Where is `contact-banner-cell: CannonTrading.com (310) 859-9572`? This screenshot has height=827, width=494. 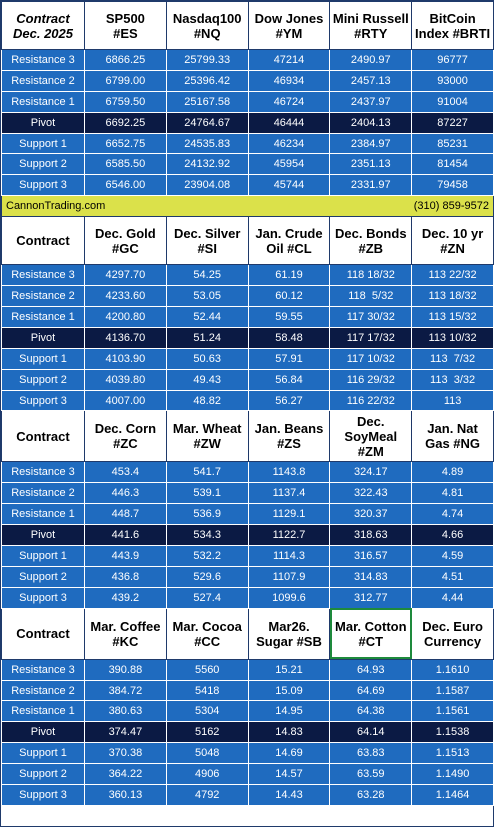
contact-banner-cell: CannonTrading.com (310) 859-9572 is located at coordinates (247, 206).